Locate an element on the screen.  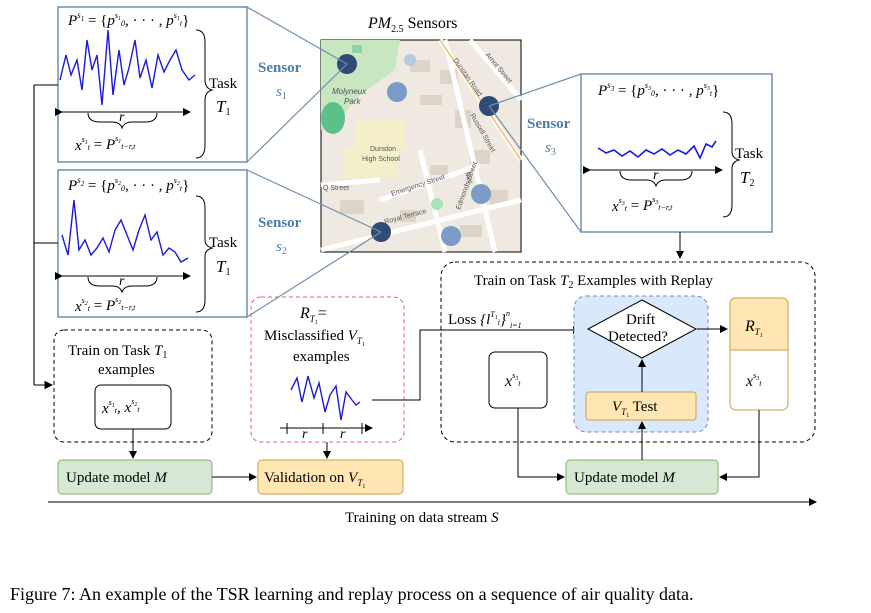
training-stream-label: Training on data stream S is located at coordinates (422, 518).